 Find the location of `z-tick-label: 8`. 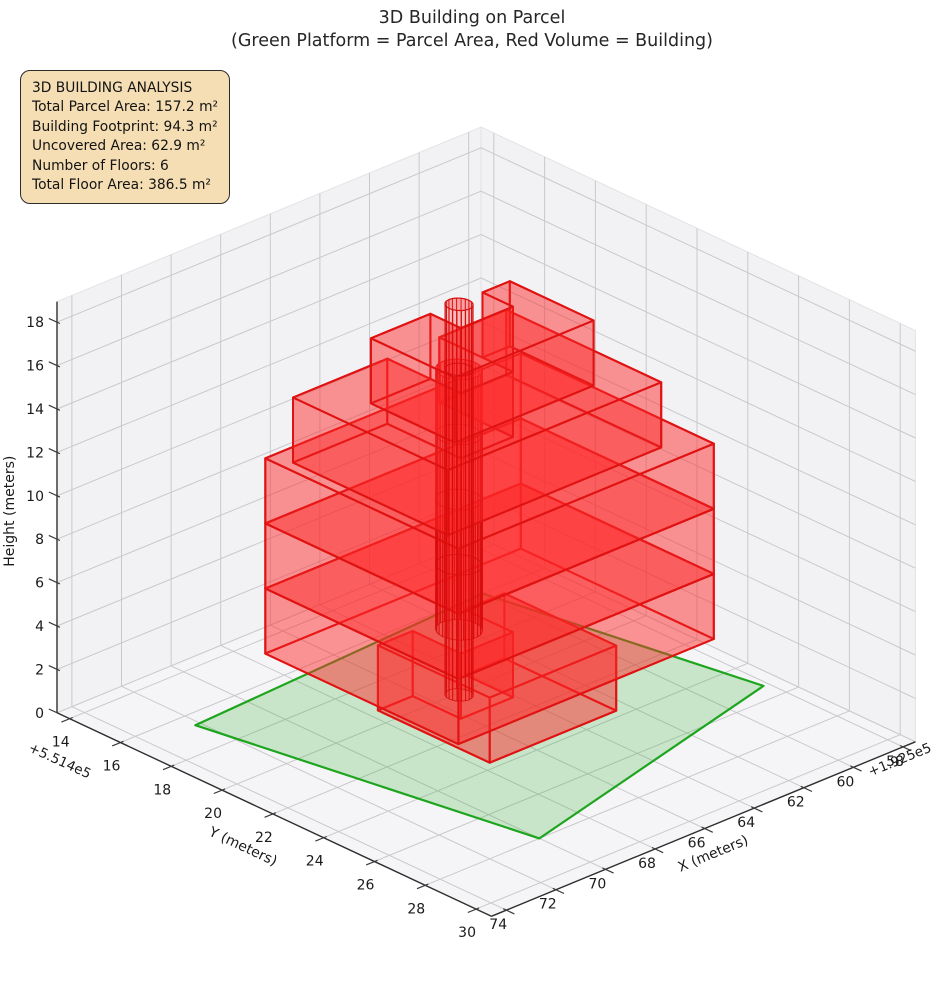

z-tick-label: 8 is located at coordinates (39, 540).